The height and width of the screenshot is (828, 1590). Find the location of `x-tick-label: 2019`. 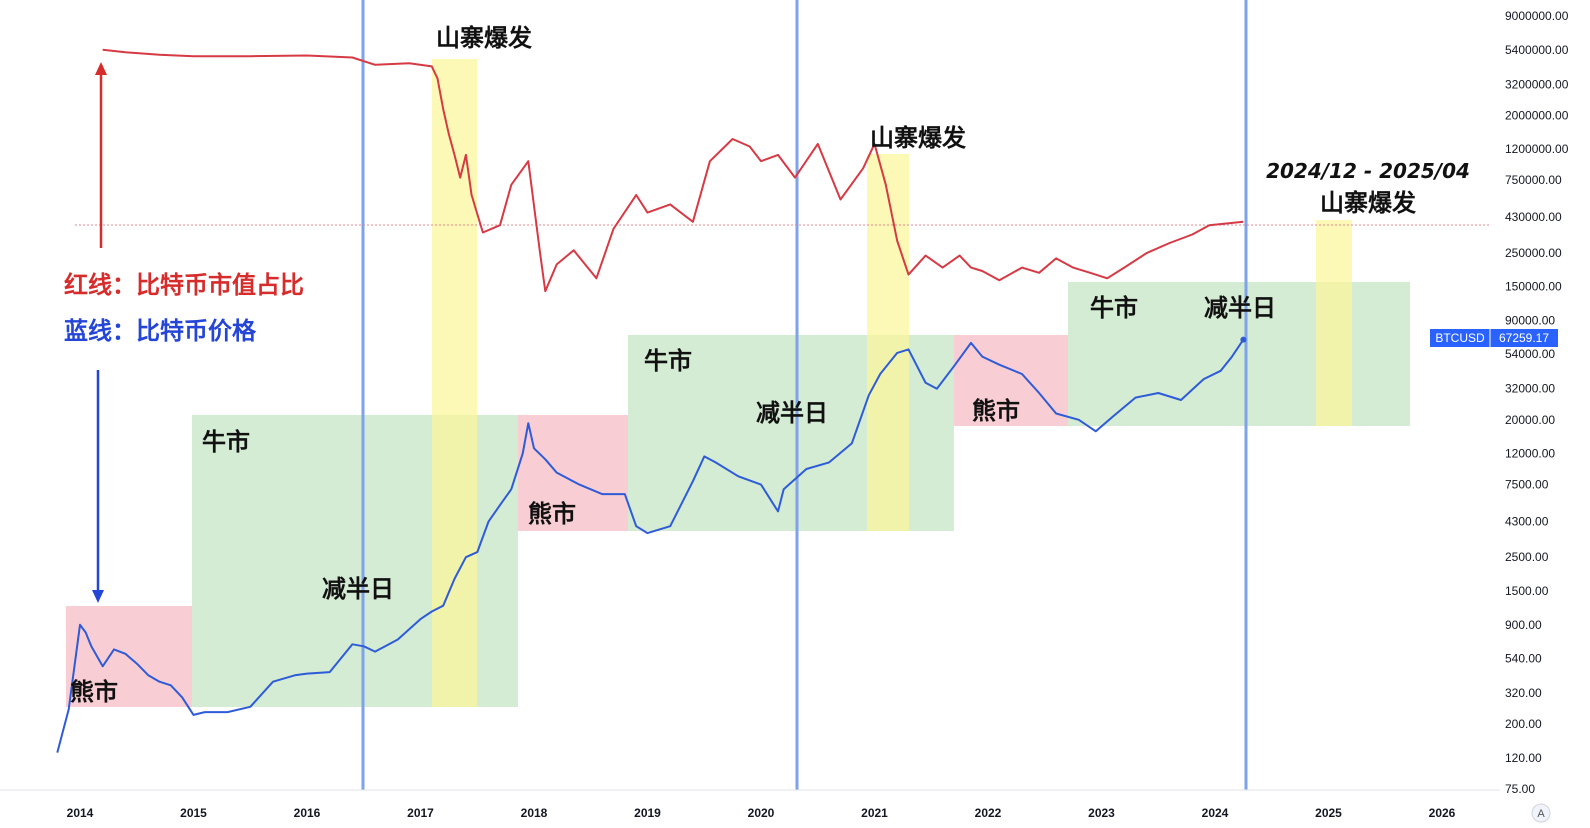

x-tick-label: 2019 is located at coordinates (647, 813).